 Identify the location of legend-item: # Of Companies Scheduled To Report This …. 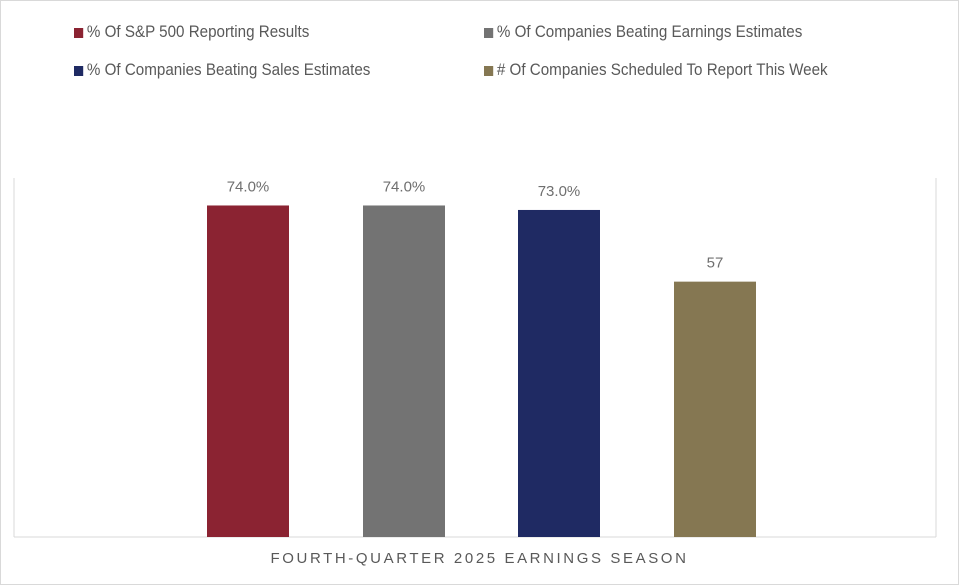
(656, 70).